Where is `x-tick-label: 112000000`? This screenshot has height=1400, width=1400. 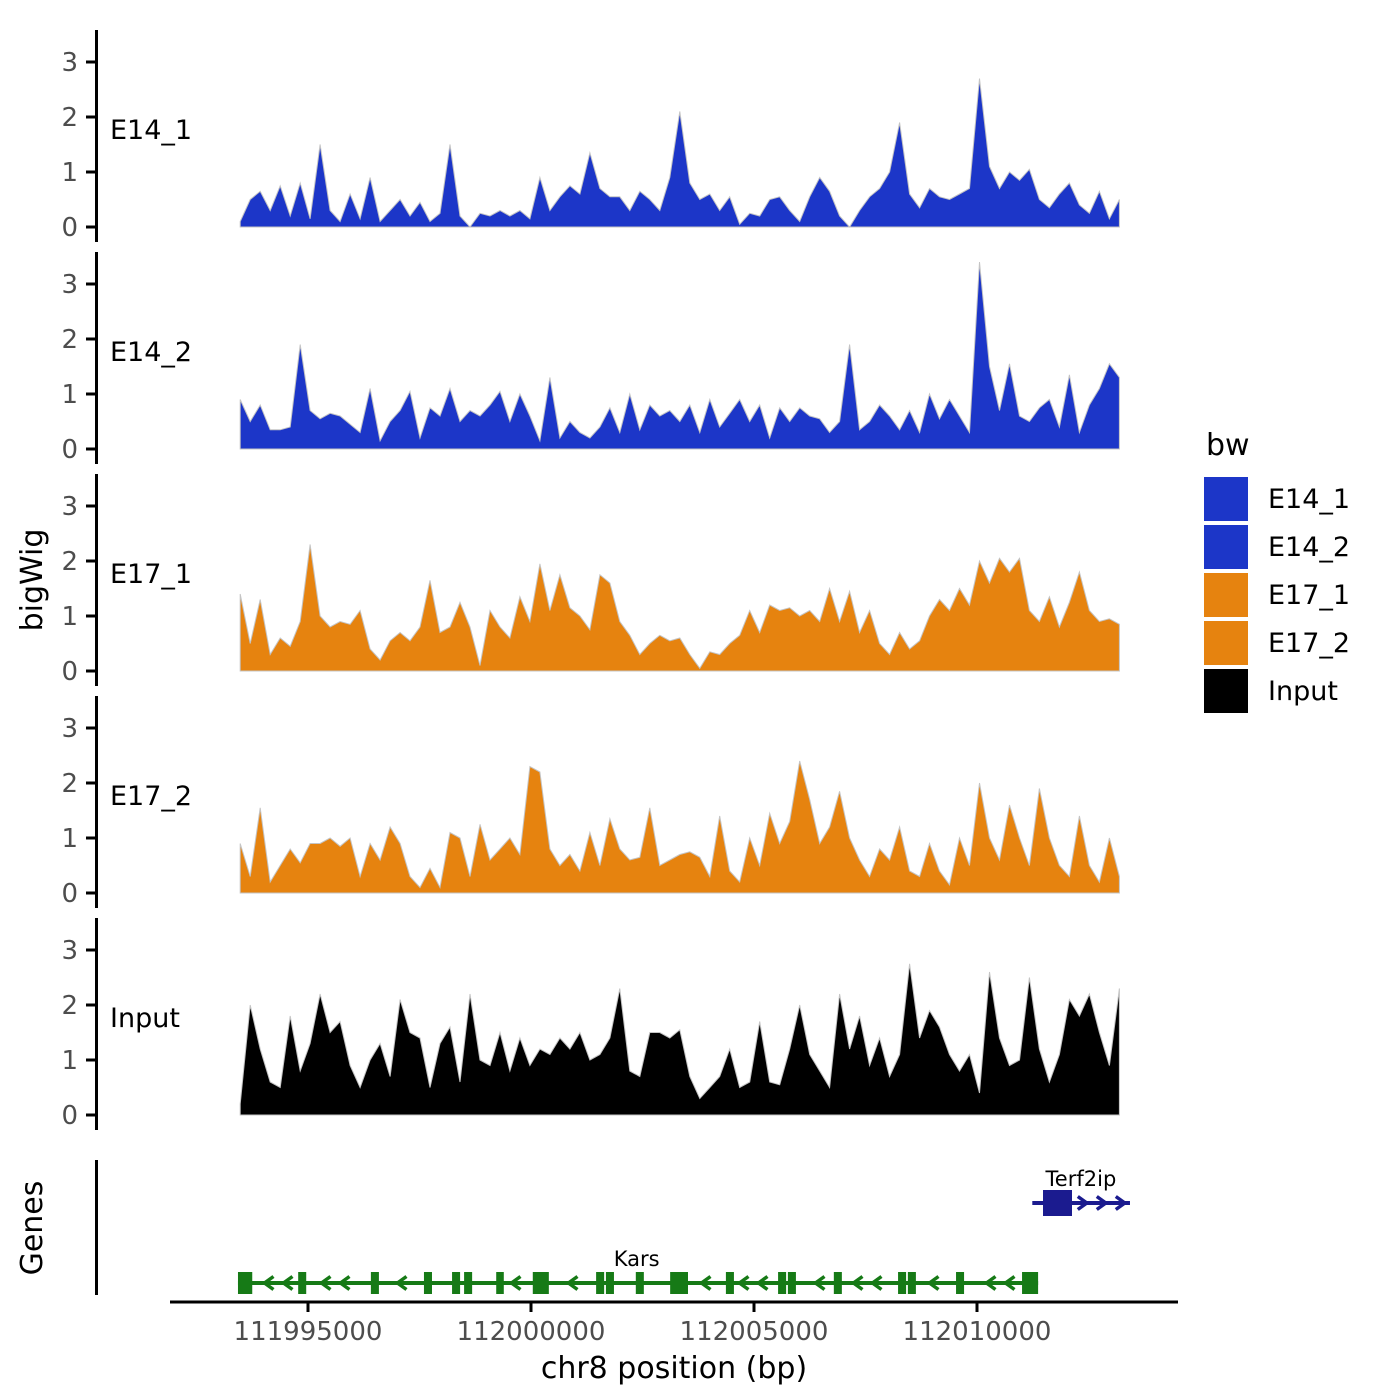 x-tick-label: 112000000 is located at coordinates (531, 1332).